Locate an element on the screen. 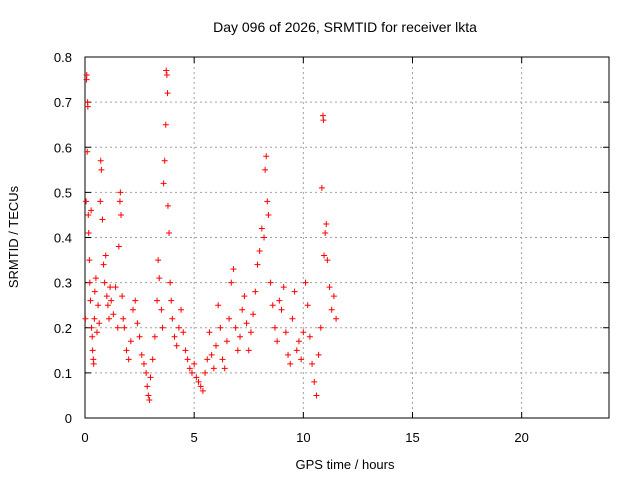  x-tick-label: 5 is located at coordinates (194, 437).